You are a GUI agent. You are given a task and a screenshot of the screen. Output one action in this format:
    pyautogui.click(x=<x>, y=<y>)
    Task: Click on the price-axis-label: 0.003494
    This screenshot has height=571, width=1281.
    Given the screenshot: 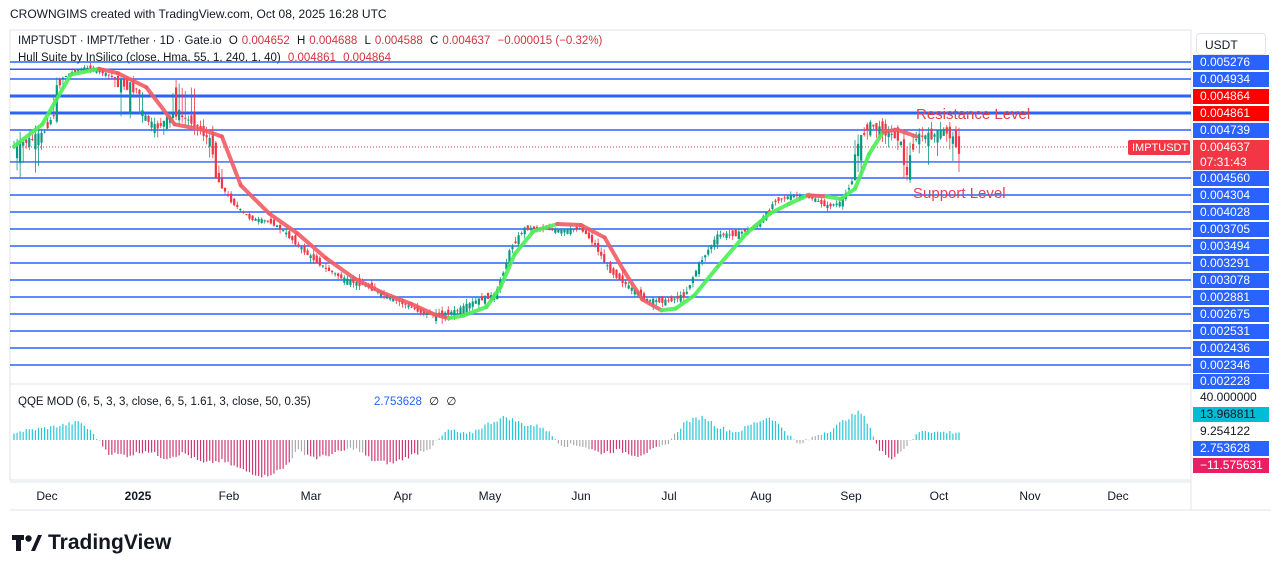 What is the action you would take?
    pyautogui.click(x=1225, y=246)
    